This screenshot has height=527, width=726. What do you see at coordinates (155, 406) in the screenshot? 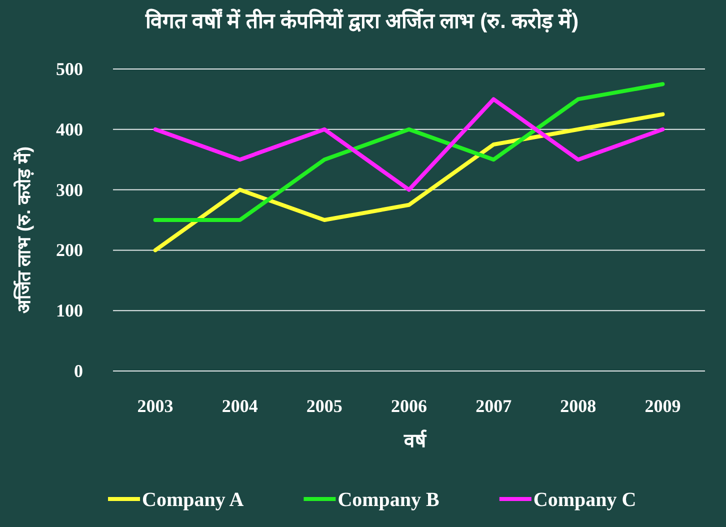
I see `x-tick-label: 2003` at bounding box center [155, 406].